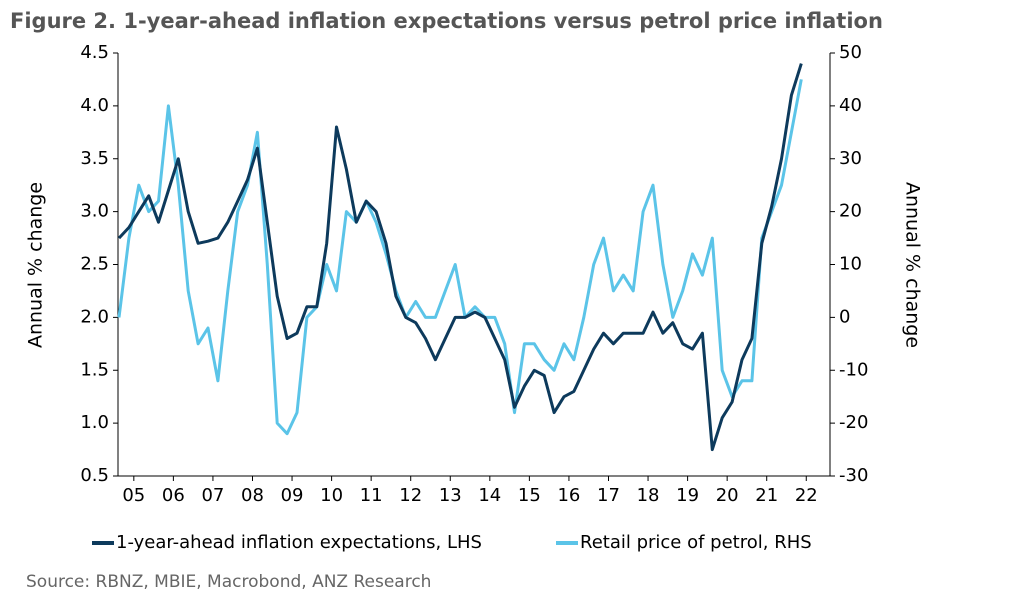 The image size is (1036, 605). Describe the element at coordinates (450, 495) in the screenshot. I see `x-tick-label: 13` at that location.